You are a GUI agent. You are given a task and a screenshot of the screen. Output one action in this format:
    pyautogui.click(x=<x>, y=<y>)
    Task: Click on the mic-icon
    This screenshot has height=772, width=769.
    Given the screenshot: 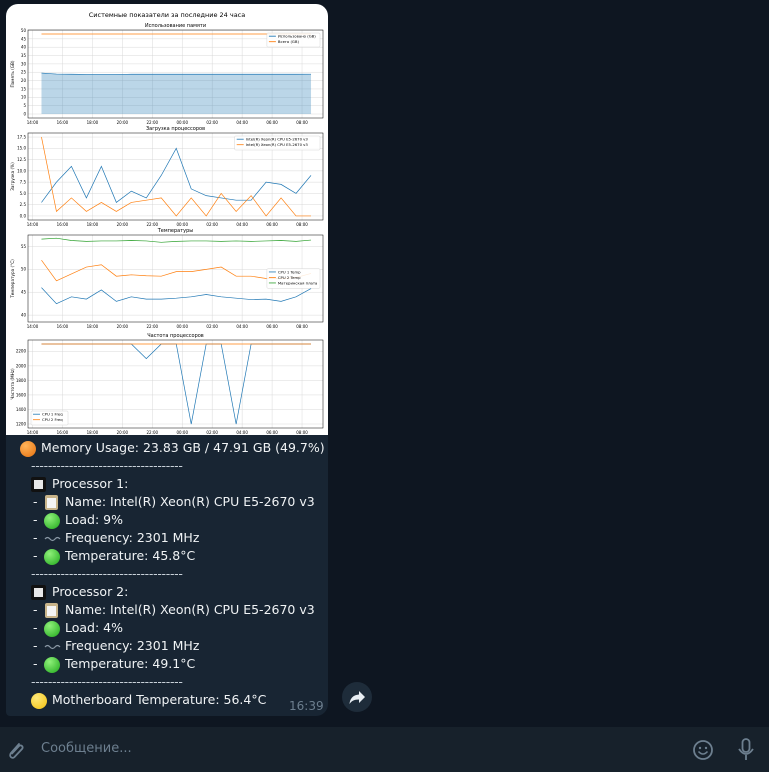 What is the action you would take?
    pyautogui.click(x=746, y=750)
    